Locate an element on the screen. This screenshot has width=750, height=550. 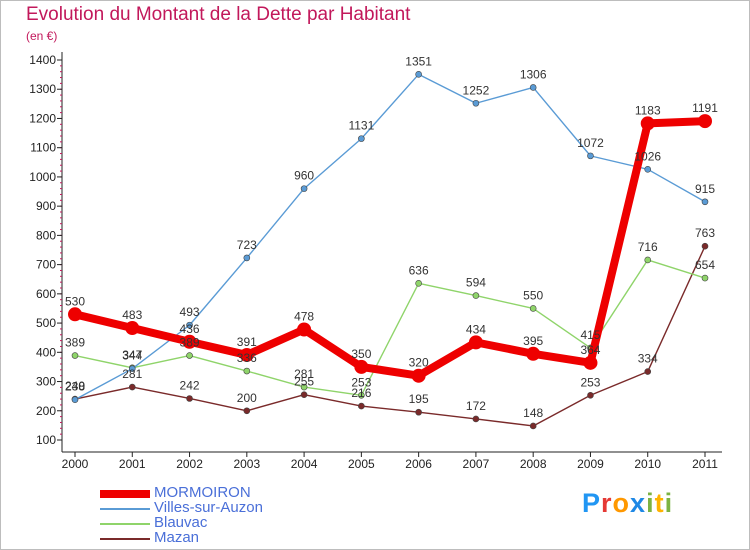
data-label: 483 is located at coordinates (132, 315).